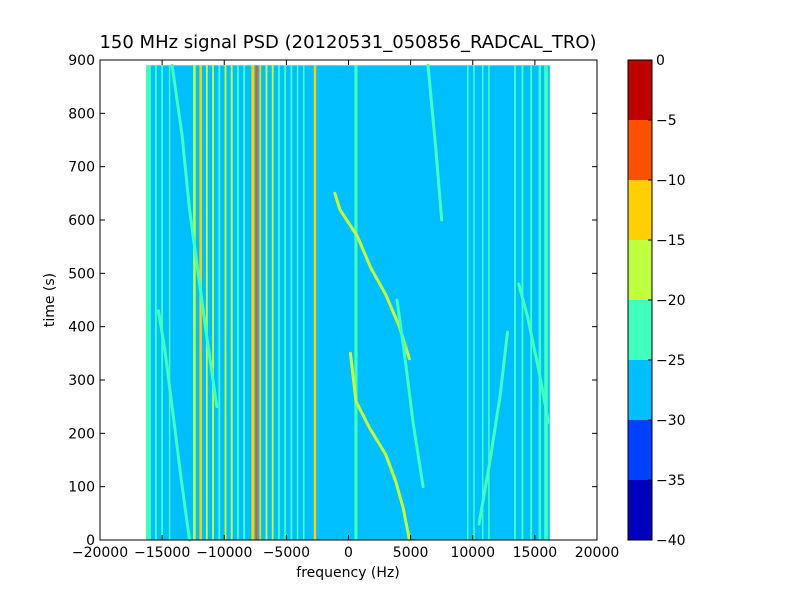  What do you see at coordinates (81, 274) in the screenshot?
I see `y-tick-label: 500` at bounding box center [81, 274].